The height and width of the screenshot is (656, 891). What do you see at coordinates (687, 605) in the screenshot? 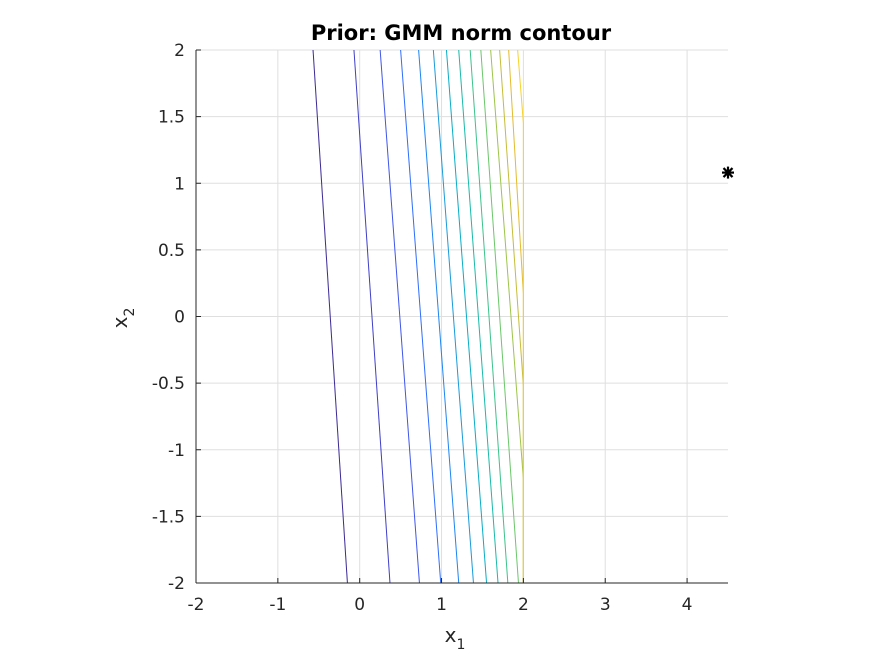
I see `x-tick-label: 4` at bounding box center [687, 605].